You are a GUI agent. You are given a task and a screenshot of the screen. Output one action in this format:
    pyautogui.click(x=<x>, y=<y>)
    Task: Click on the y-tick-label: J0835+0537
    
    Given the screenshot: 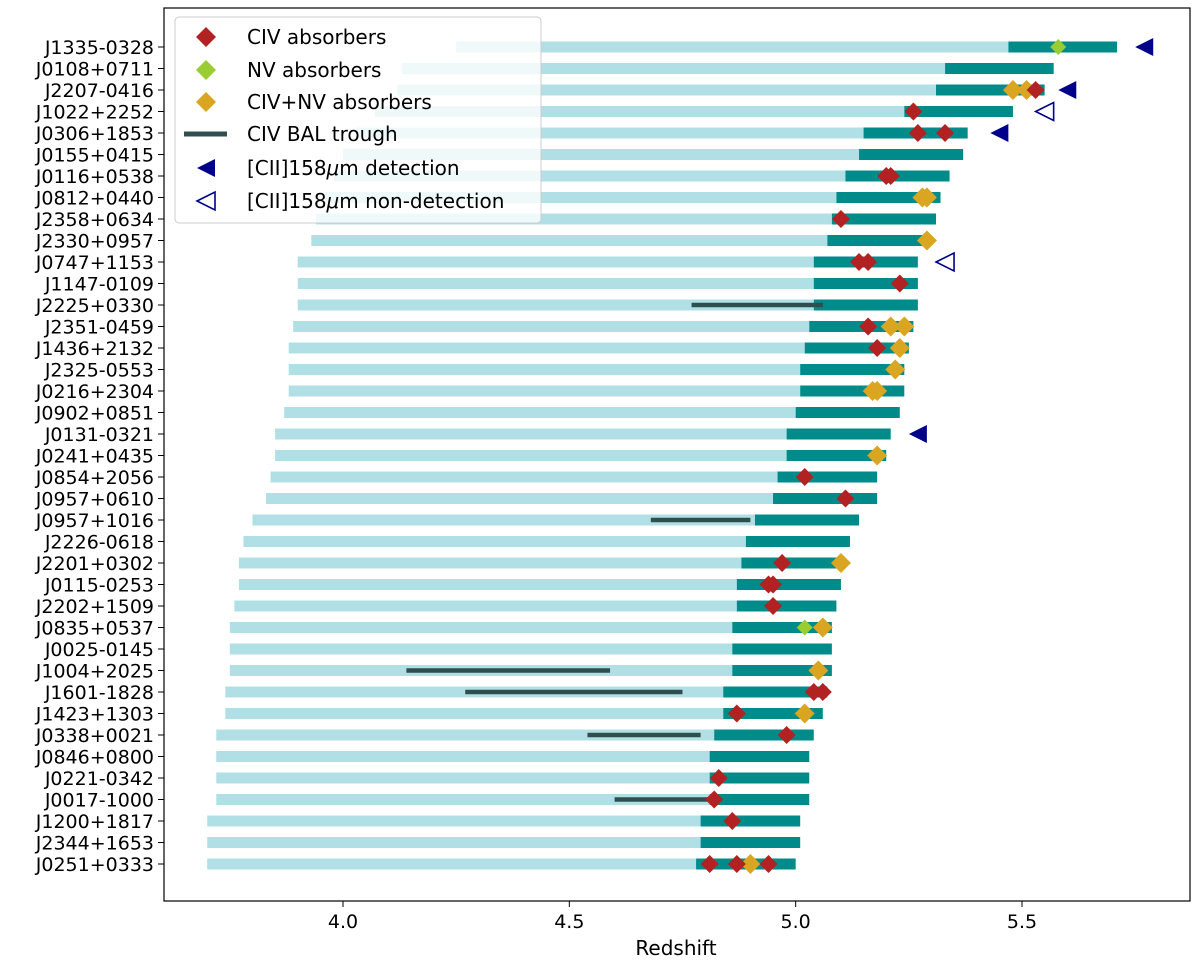 What is the action you would take?
    pyautogui.click(x=94, y=629)
    